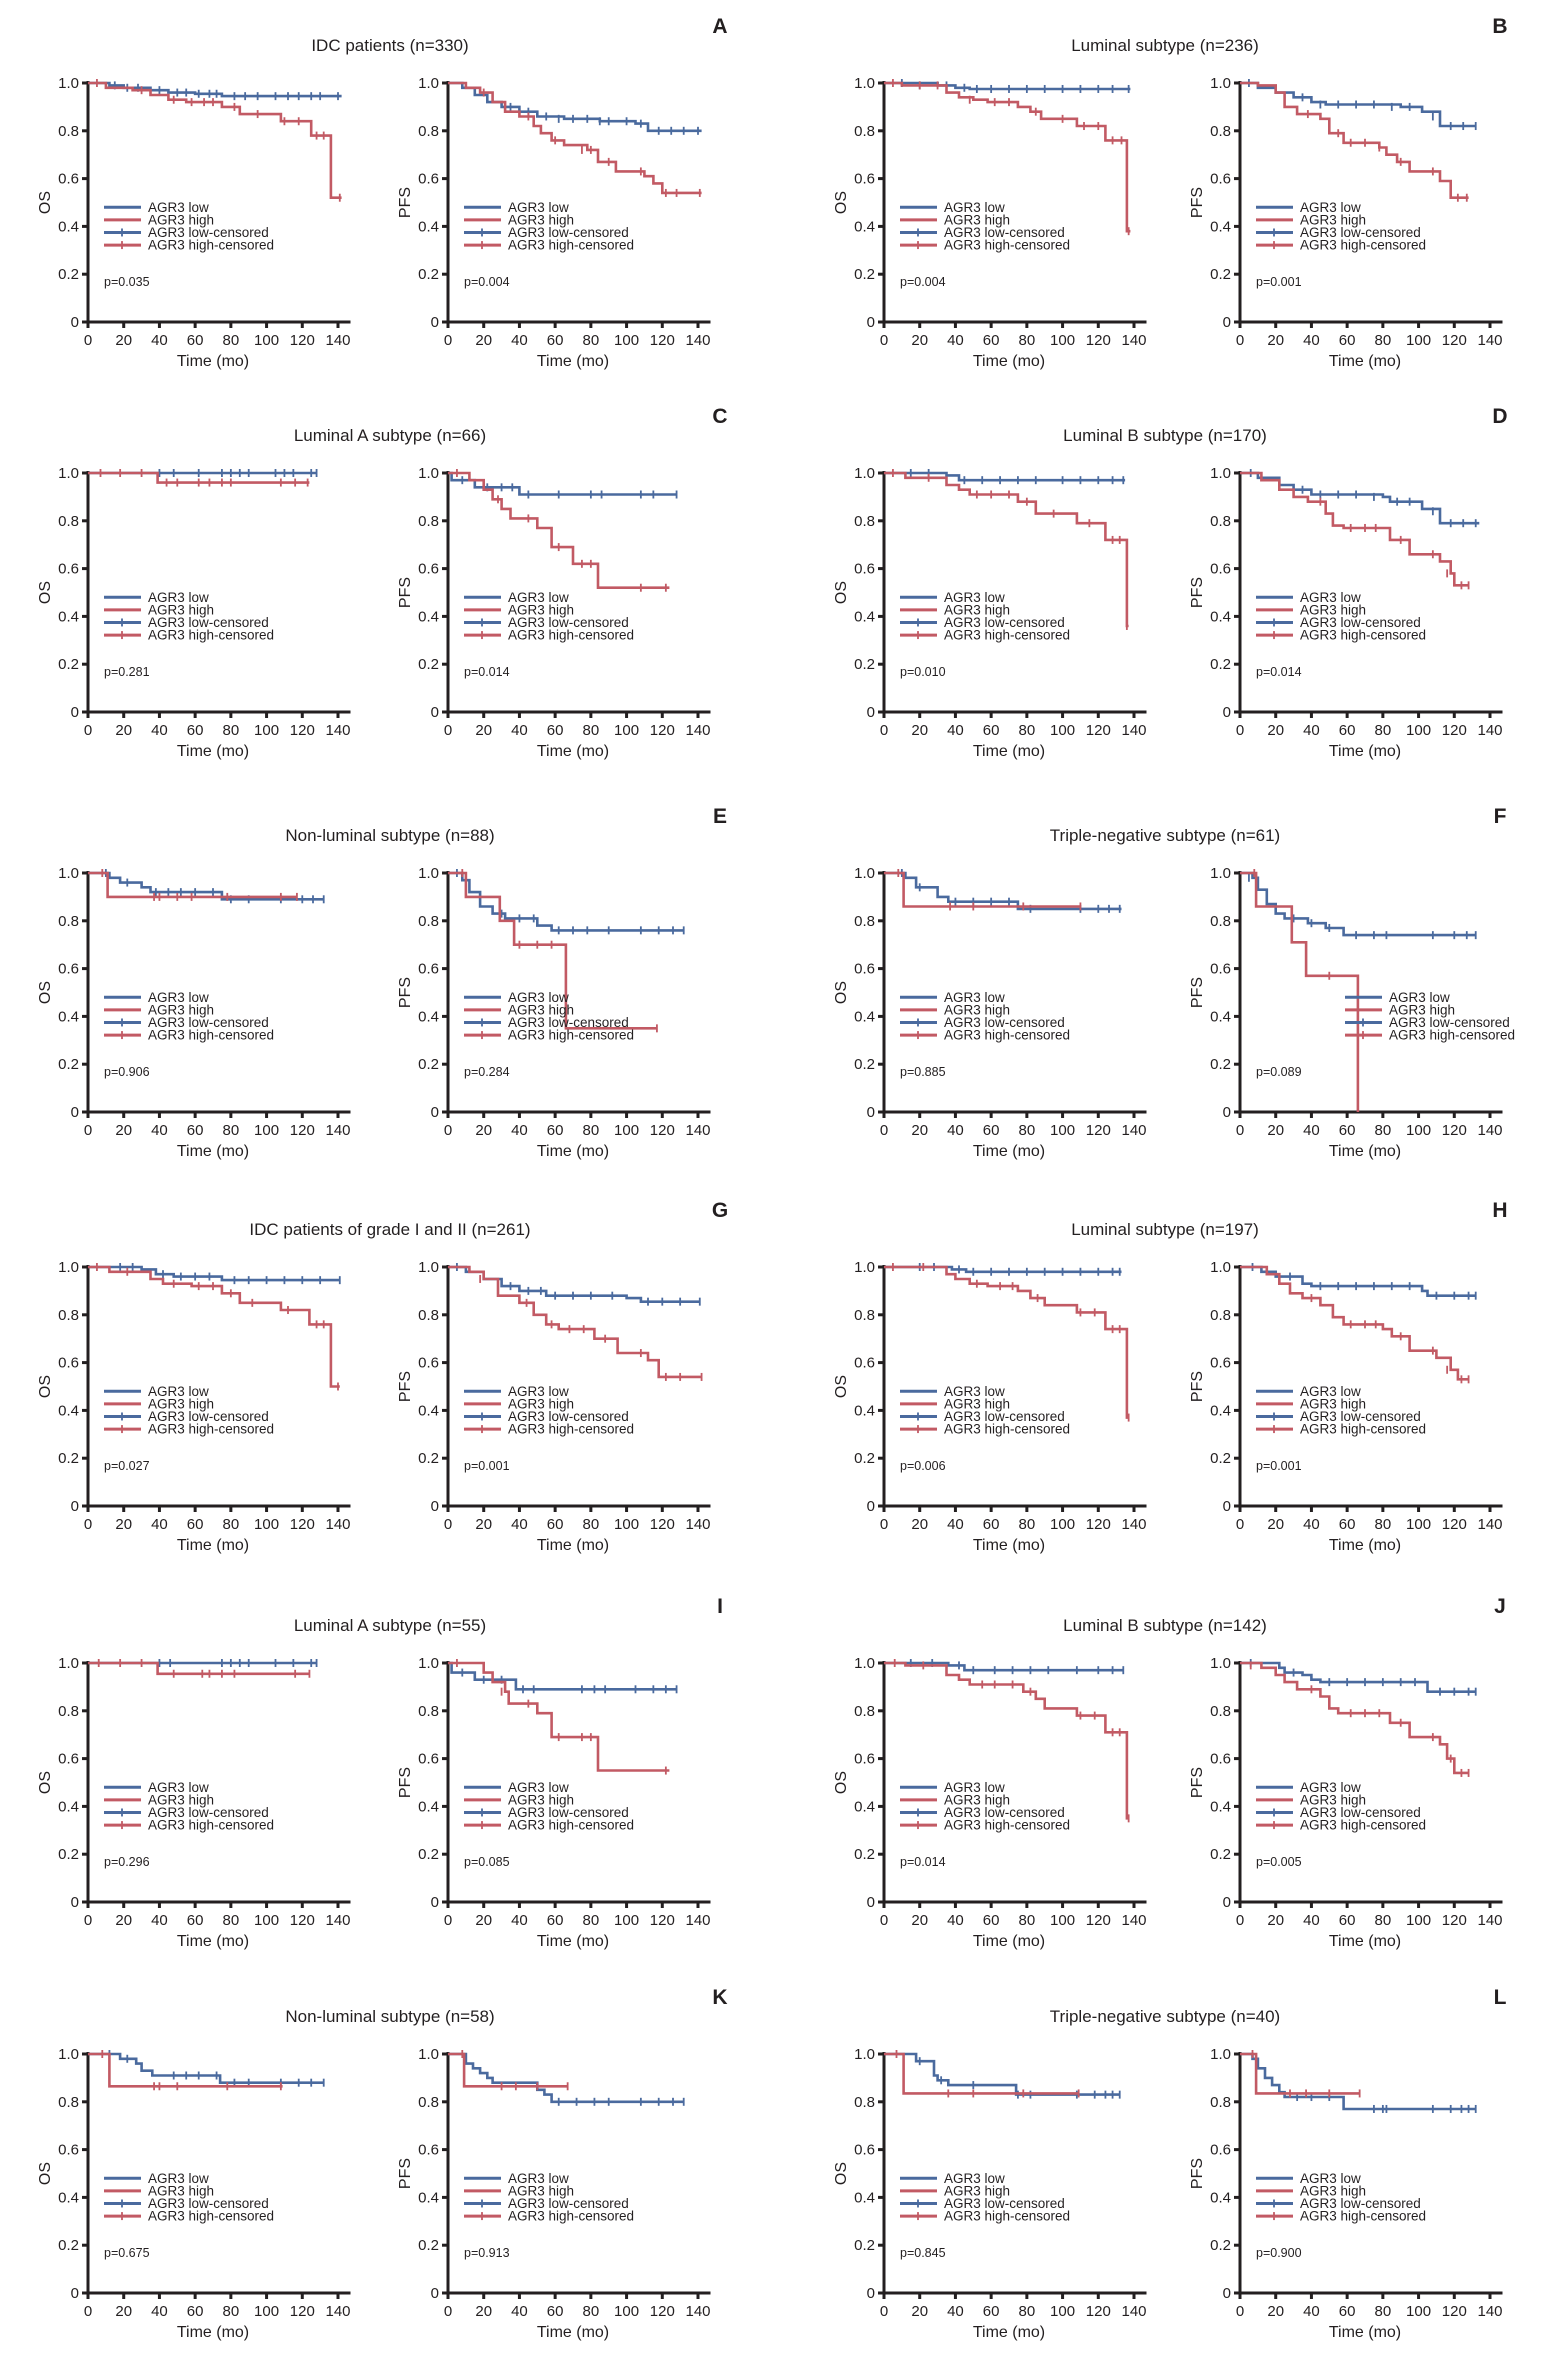 The image size is (1556, 2375). I want to click on p-value: p=0.004, so click(923, 282).